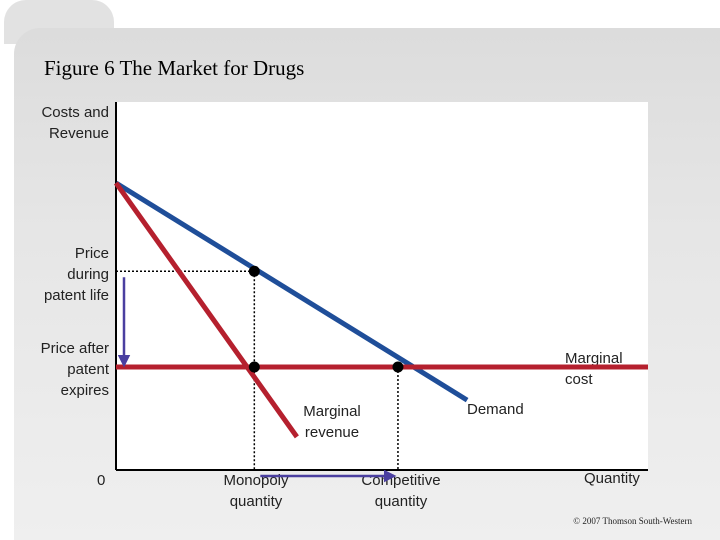 This screenshot has width=720, height=540. What do you see at coordinates (174, 68) in the screenshot?
I see `figure-title: Figure 6 The Market for Drugs` at bounding box center [174, 68].